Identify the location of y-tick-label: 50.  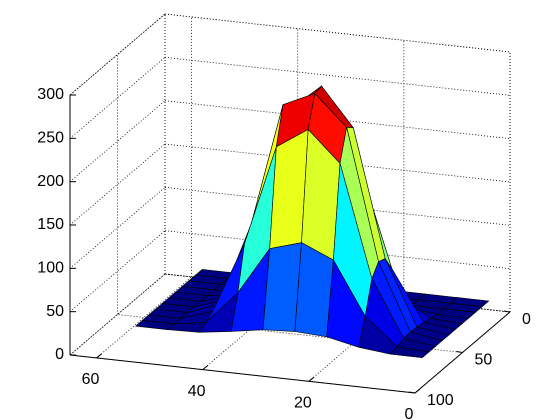
(484, 360).